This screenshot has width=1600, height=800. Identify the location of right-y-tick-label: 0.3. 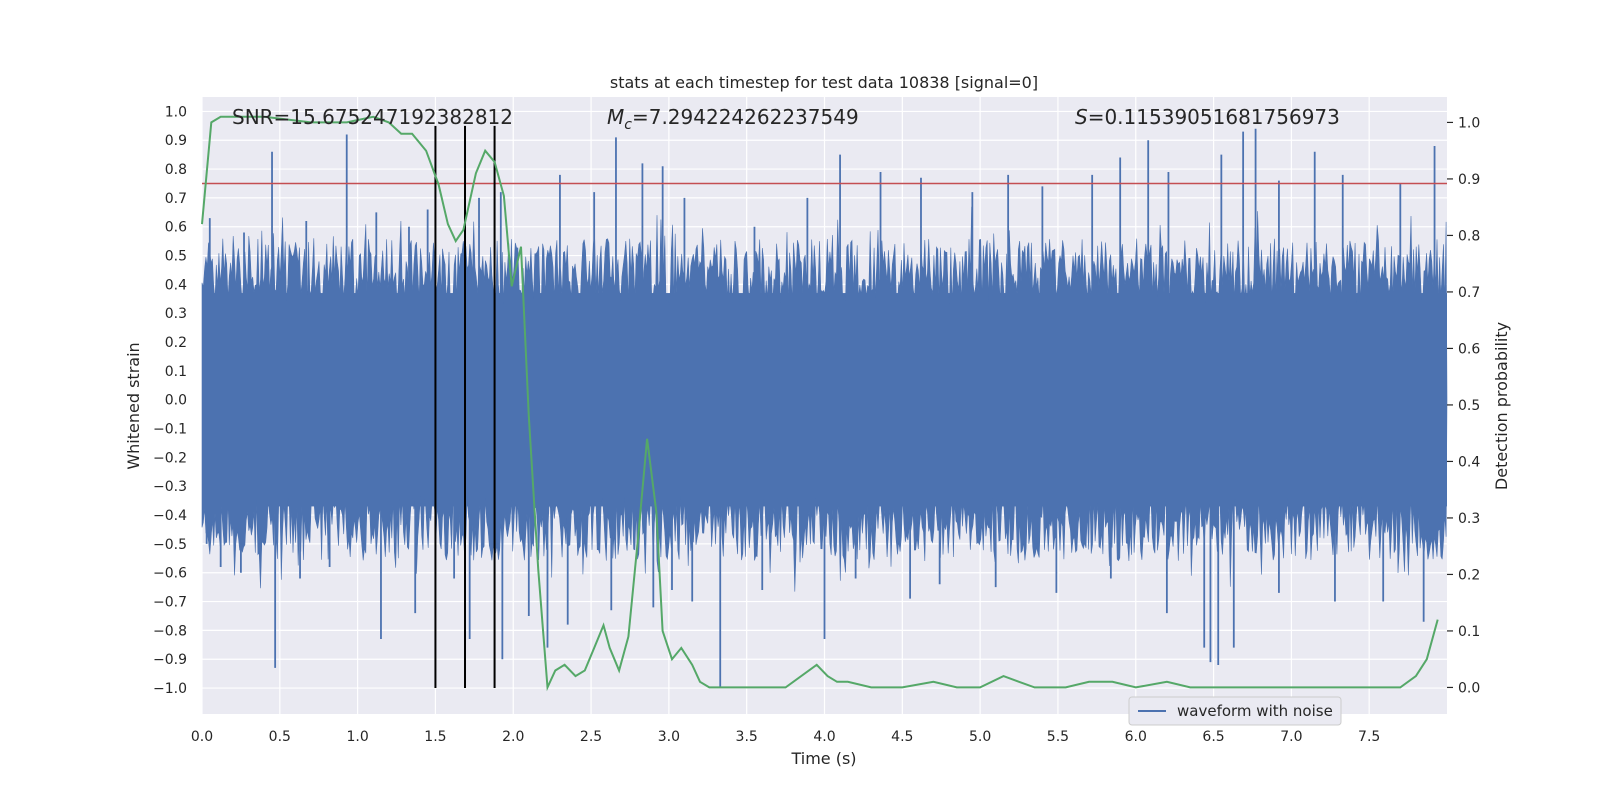
(1469, 519).